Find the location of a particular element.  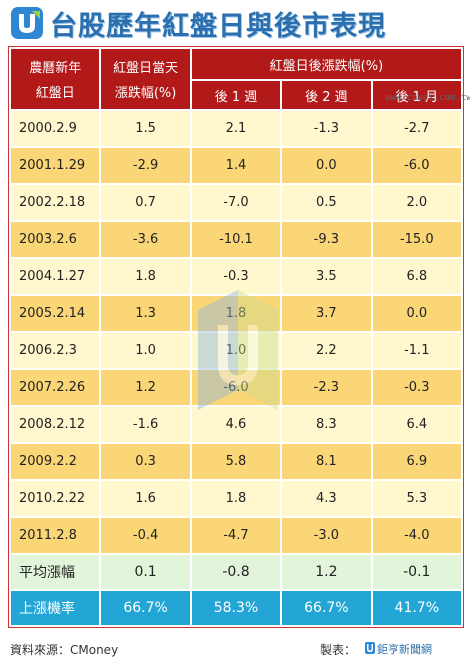

cell-day: 0.3 is located at coordinates (145, 461).